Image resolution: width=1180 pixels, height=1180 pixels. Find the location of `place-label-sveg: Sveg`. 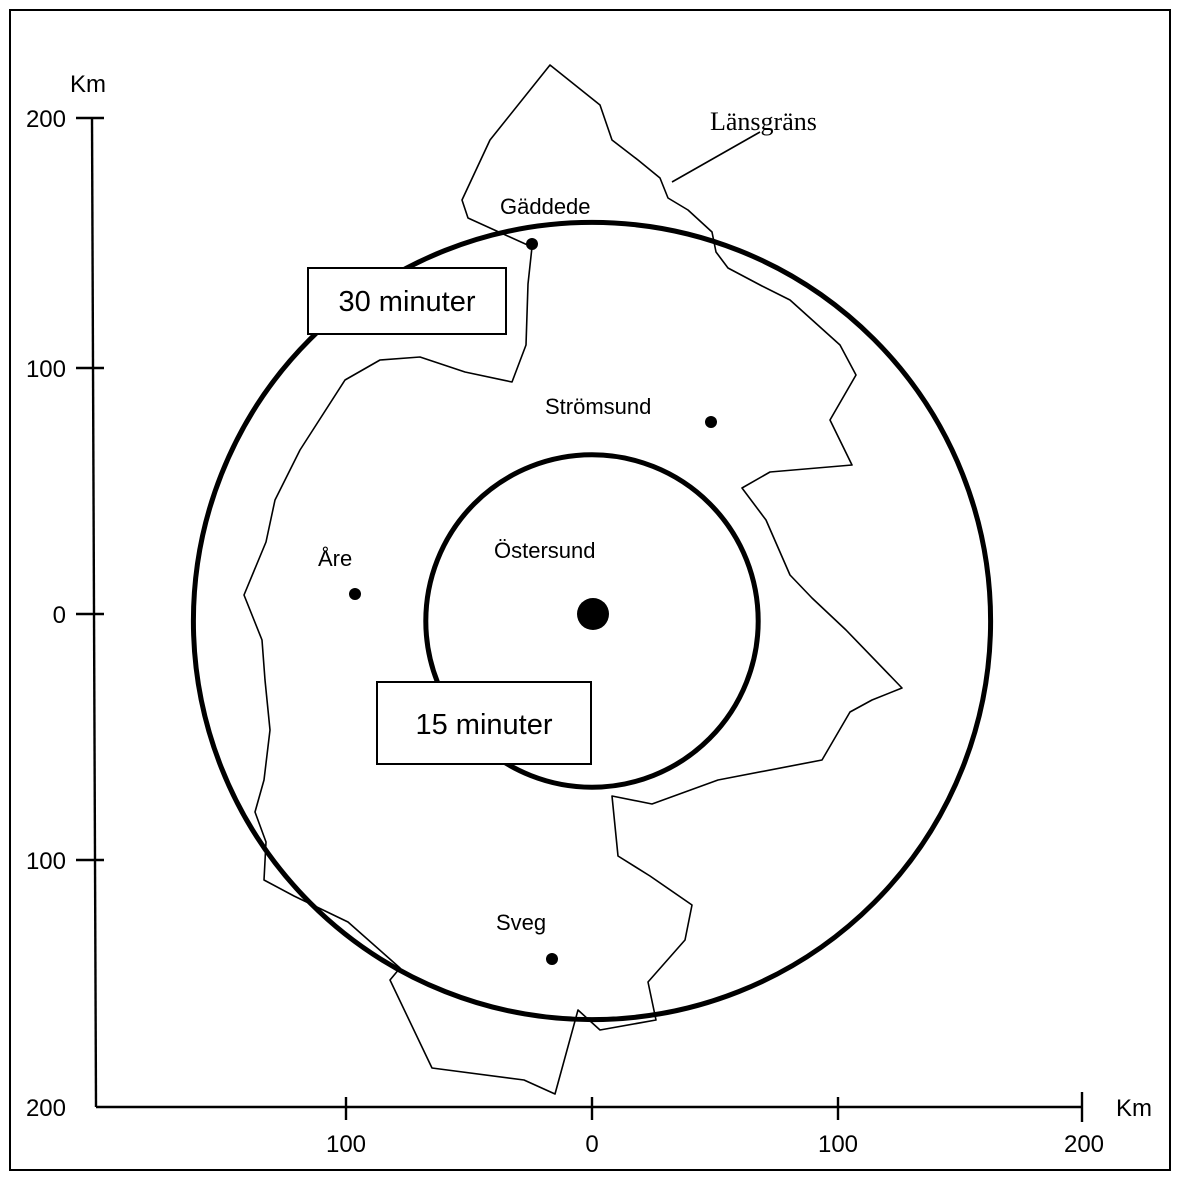

place-label-sveg: Sveg is located at coordinates (521, 922).